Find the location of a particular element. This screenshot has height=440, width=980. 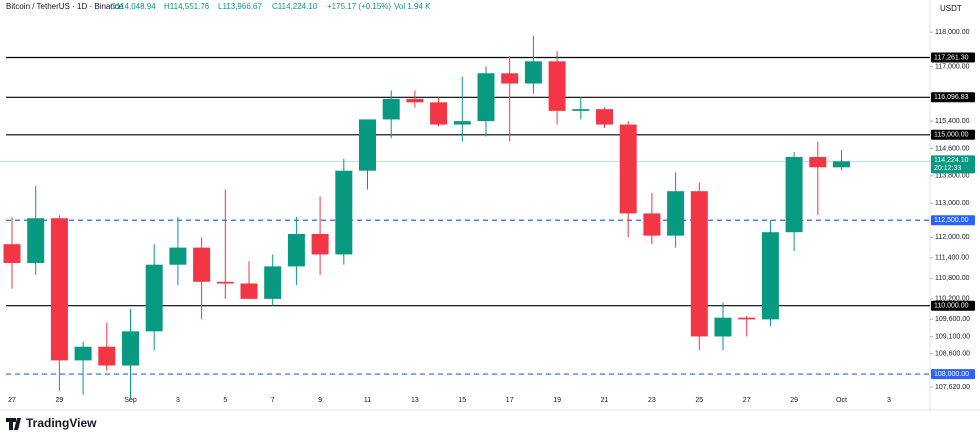

y-tick-label: 113,800.00 is located at coordinates (952, 176).